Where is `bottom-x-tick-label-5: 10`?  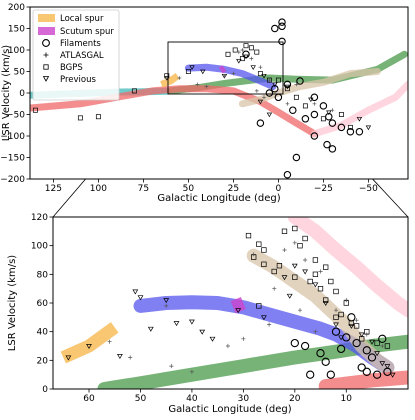 bottom-x-tick-label-5: 10 is located at coordinates (347, 399).